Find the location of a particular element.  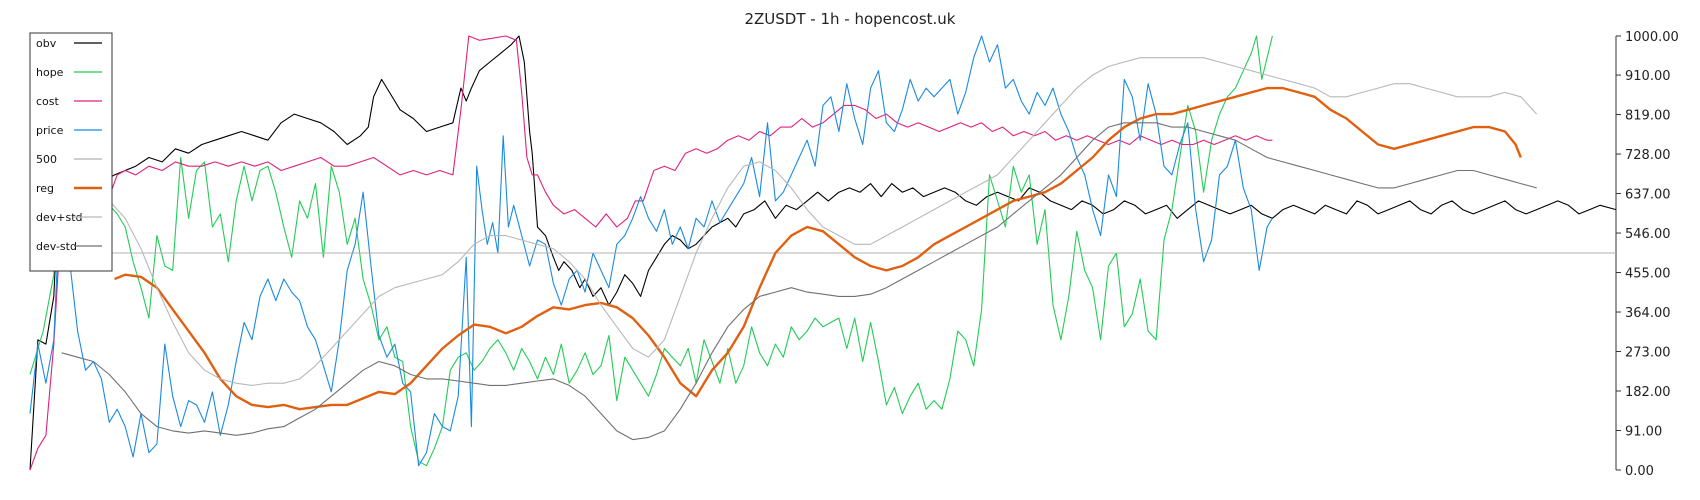

y-tick-label: 546.00 is located at coordinates (1648, 234).